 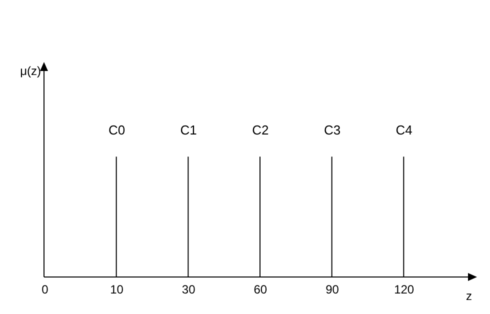 What do you see at coordinates (404, 289) in the screenshot?
I see `x-tick-label: 120` at bounding box center [404, 289].